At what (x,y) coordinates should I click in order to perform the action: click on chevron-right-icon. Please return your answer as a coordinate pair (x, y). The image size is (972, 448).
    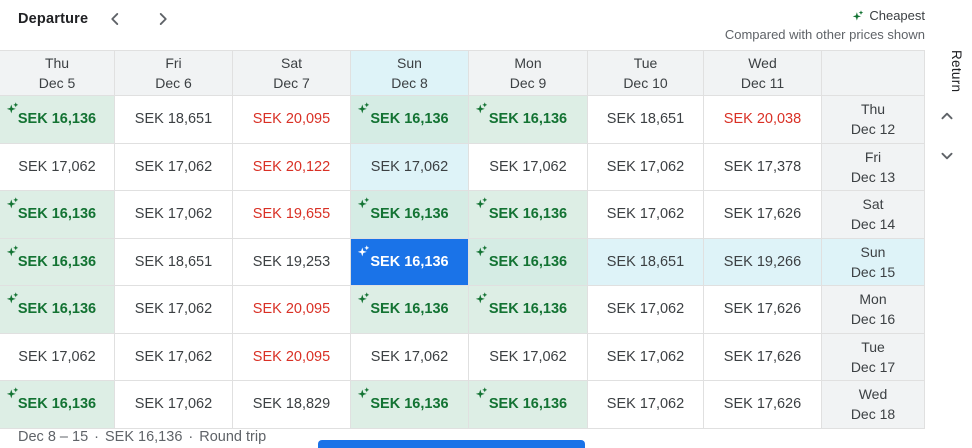
    Looking at the image, I should click on (163, 19).